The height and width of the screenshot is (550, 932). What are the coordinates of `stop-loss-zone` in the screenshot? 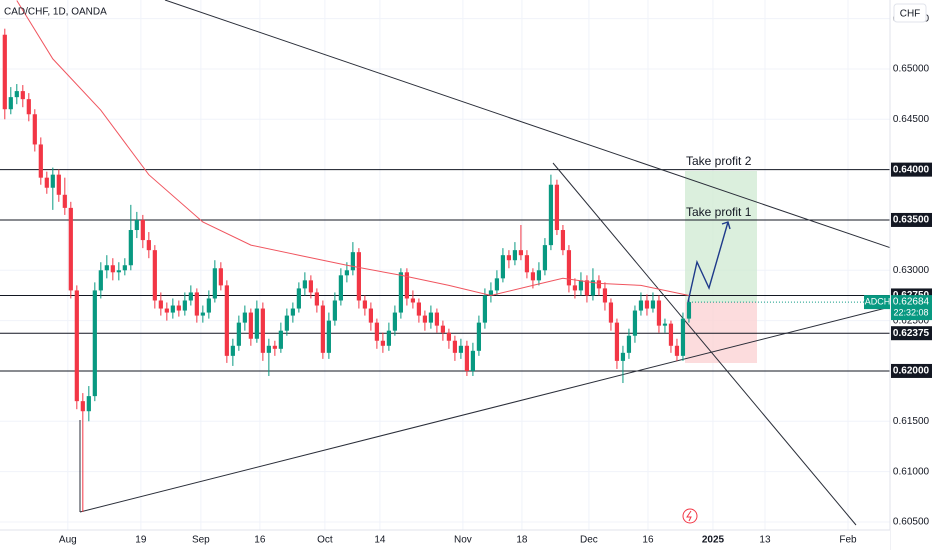 It's located at (721, 332).